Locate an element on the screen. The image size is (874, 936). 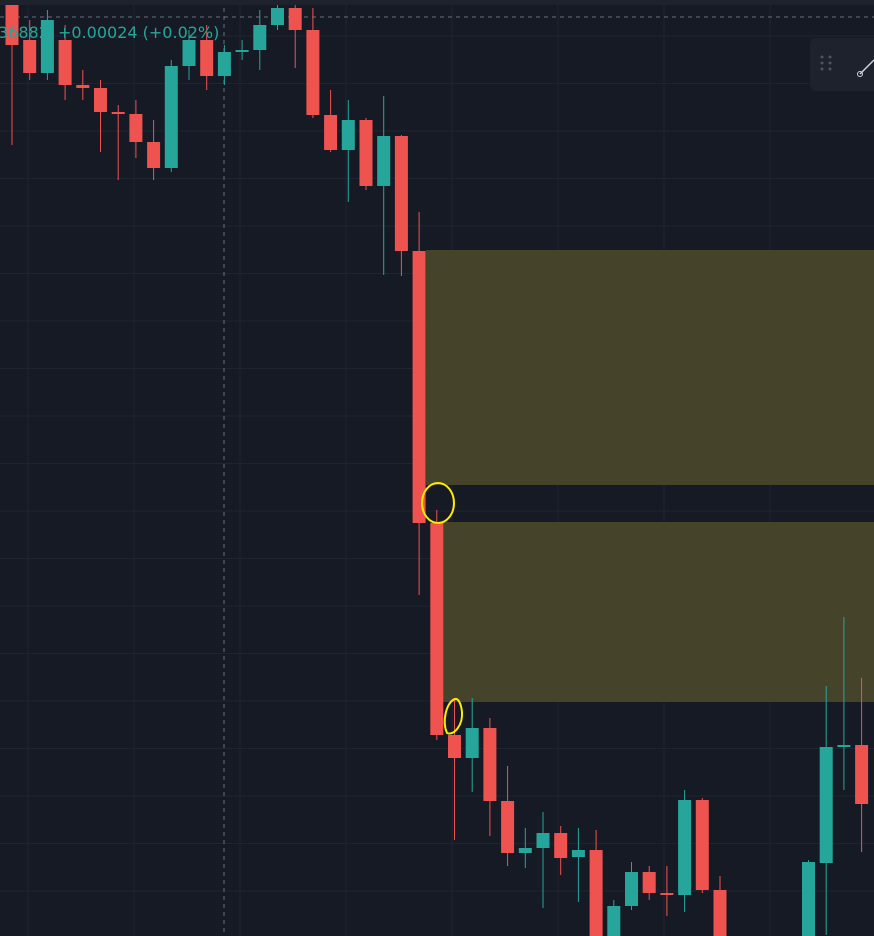
drag-handle is located at coordinates (826, 63).